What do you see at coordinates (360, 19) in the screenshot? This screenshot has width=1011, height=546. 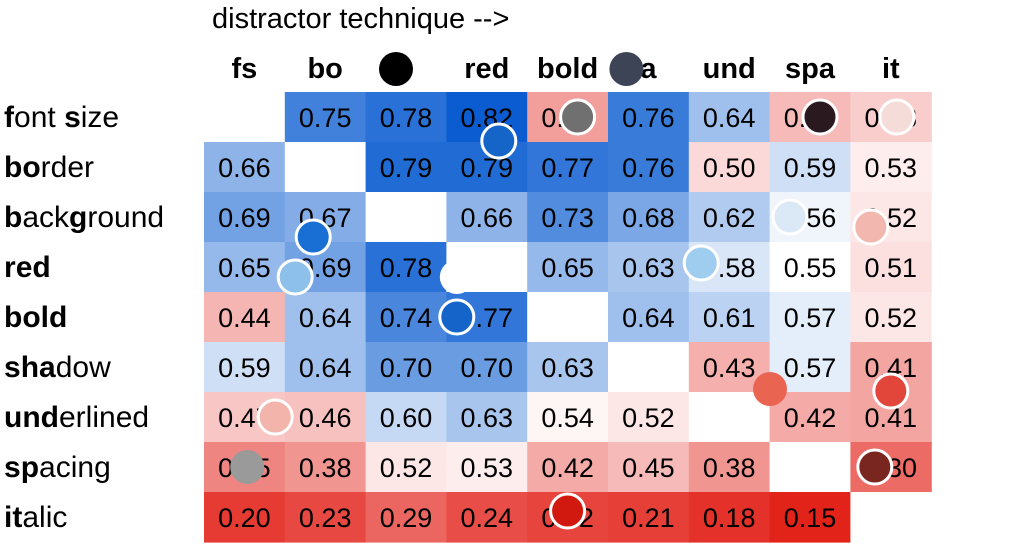 I see `chart-title: distractor technique -->` at bounding box center [360, 19].